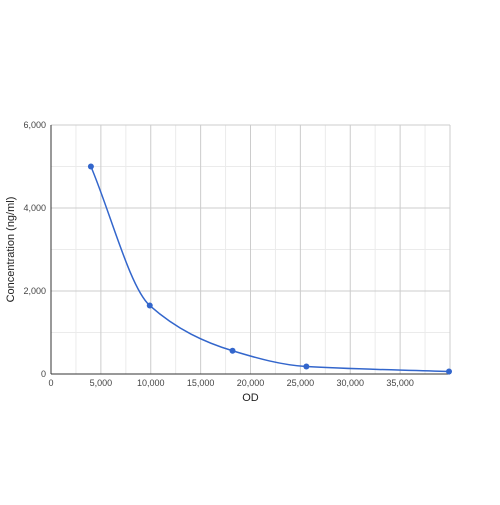  Describe the element at coordinates (251, 383) in the screenshot. I see `x-tick-label: 20,000` at that location.